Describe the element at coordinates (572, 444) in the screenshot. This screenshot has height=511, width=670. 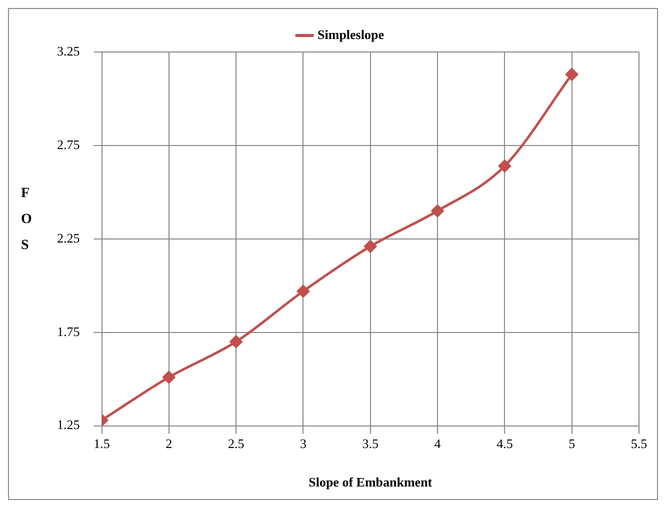
I see `x-tick-label: 5` at that location.